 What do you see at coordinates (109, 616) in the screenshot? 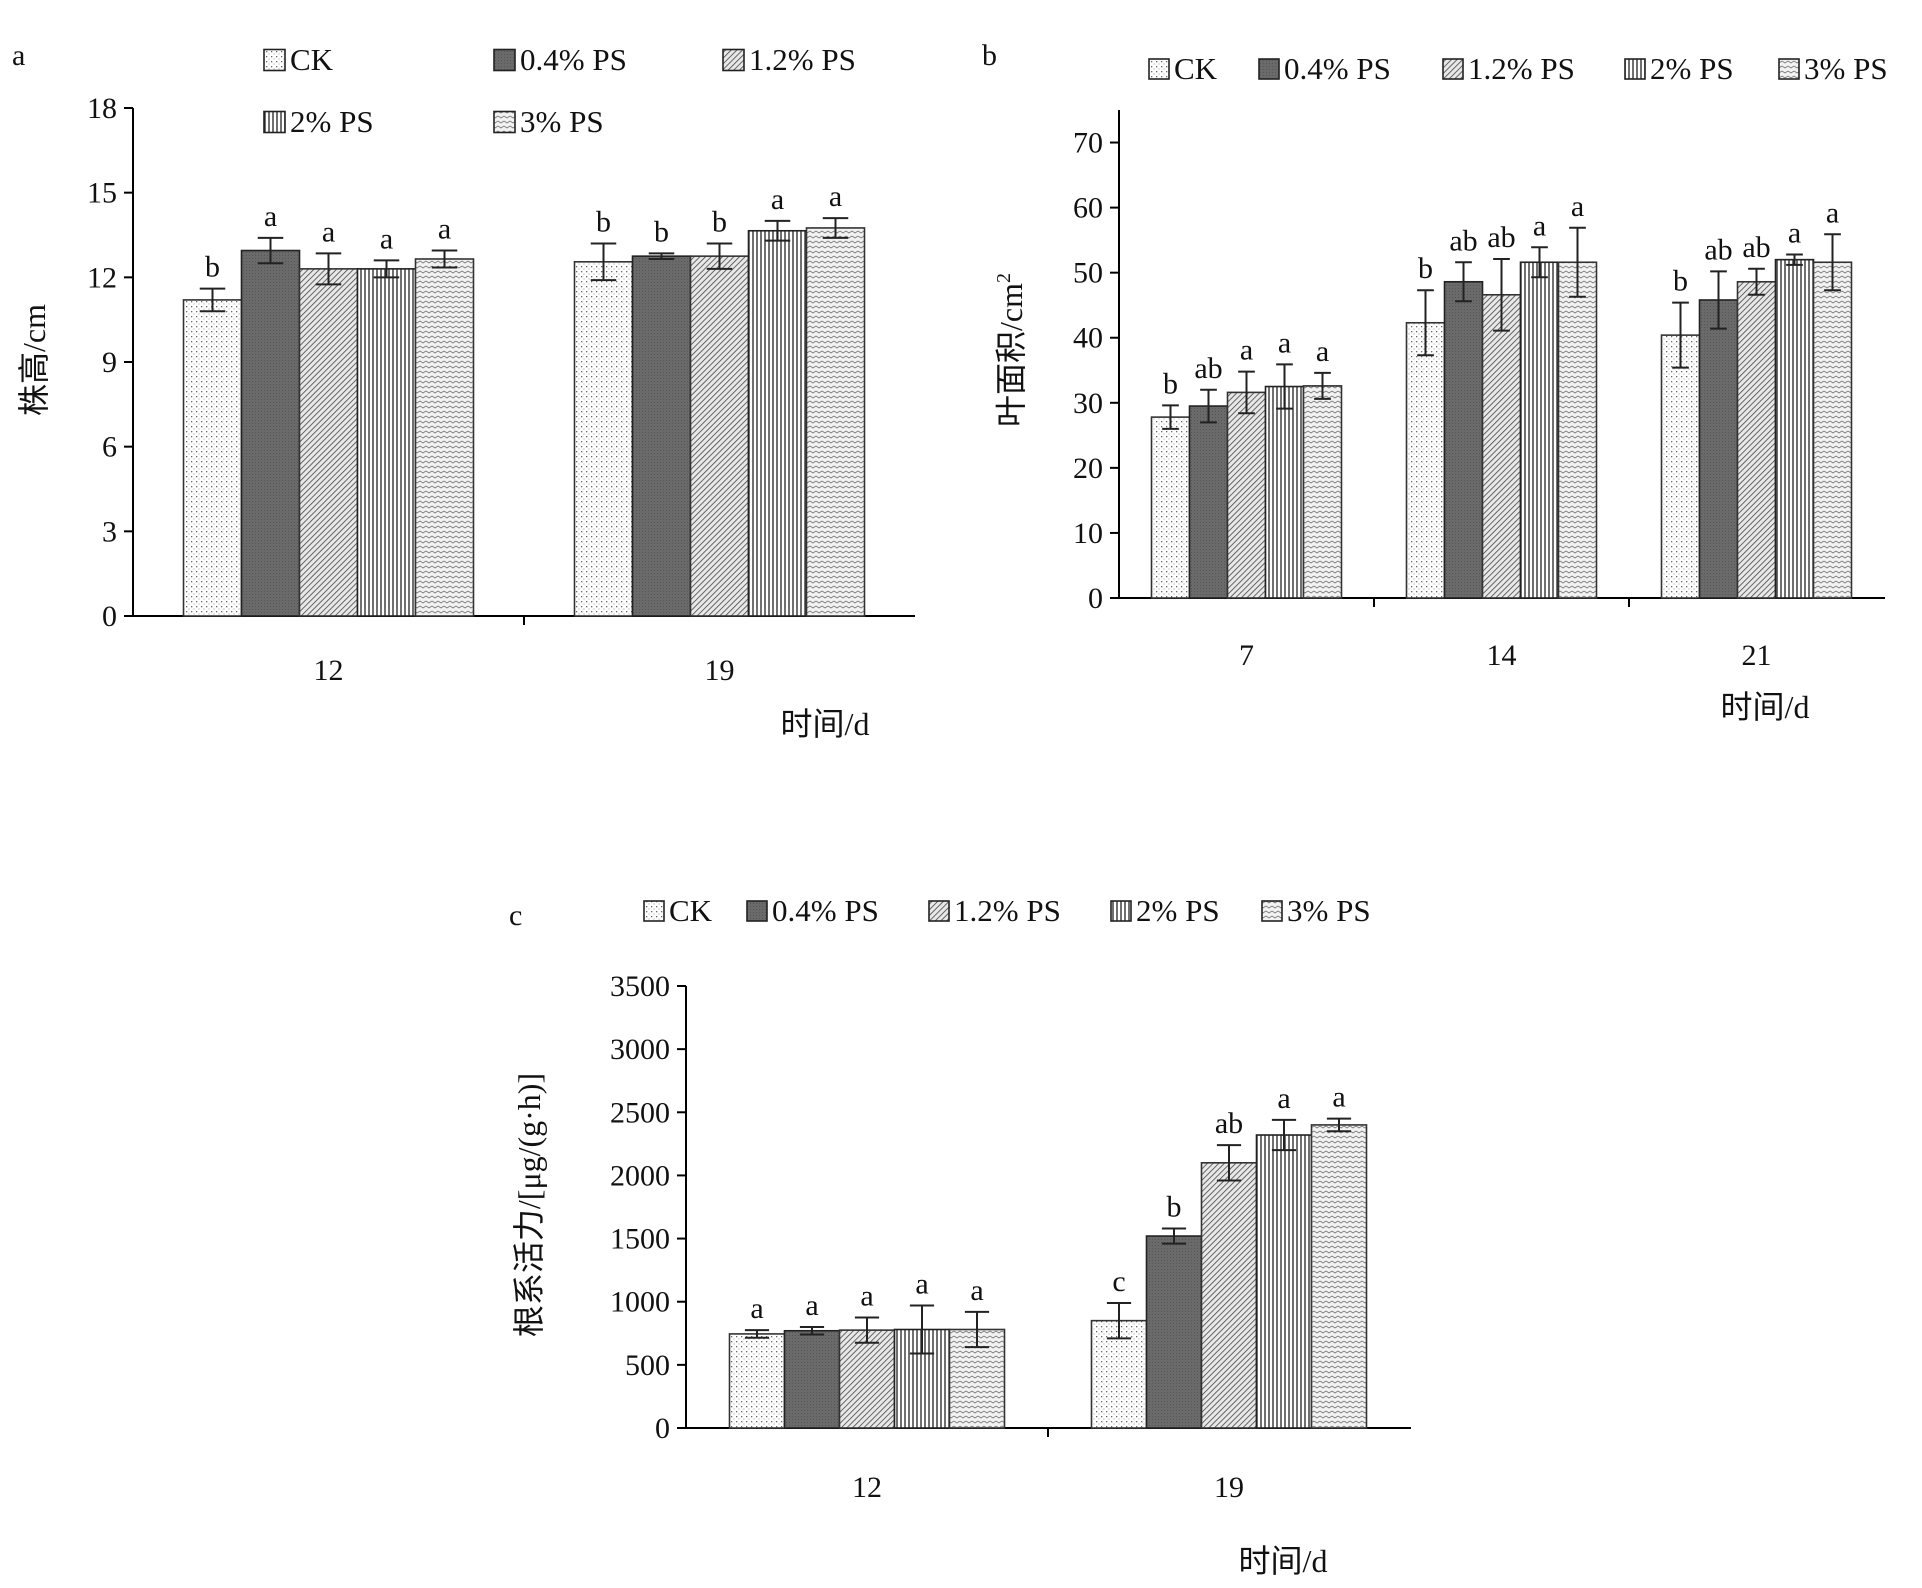
I see `y-tick-label: 0` at bounding box center [109, 616].